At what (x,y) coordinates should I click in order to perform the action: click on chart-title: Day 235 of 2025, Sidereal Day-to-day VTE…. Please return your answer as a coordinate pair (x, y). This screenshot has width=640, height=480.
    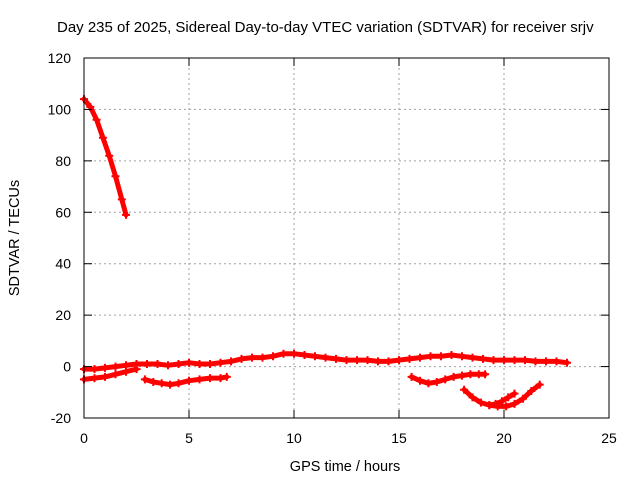
    Looking at the image, I should click on (325, 27).